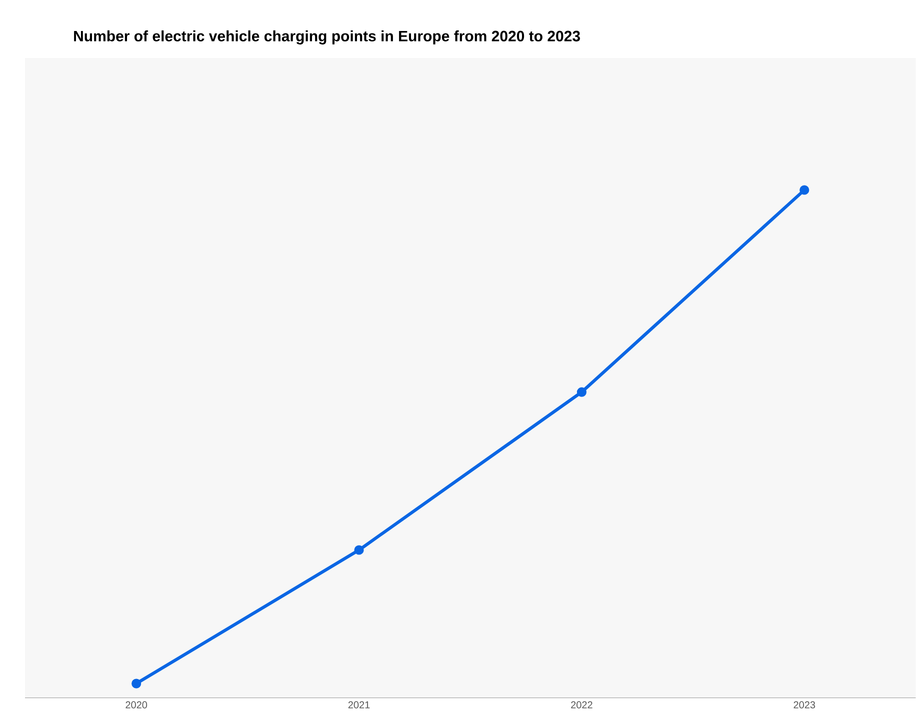 The width and height of the screenshot is (916, 716). I want to click on chart-title: Number of electric vehicle charging points in Europe from 2020 to 2023, so click(327, 37).